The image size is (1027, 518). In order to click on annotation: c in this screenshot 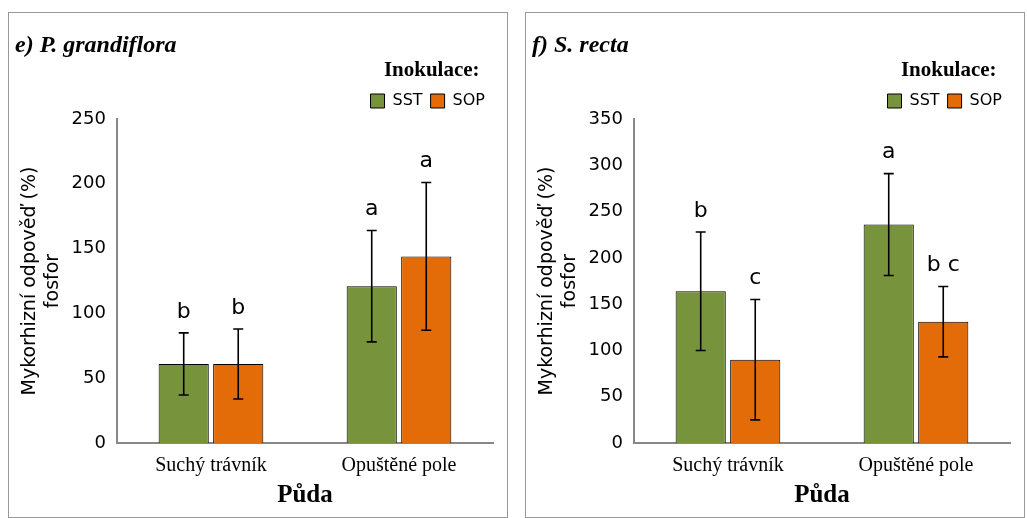, I will do `click(755, 277)`.